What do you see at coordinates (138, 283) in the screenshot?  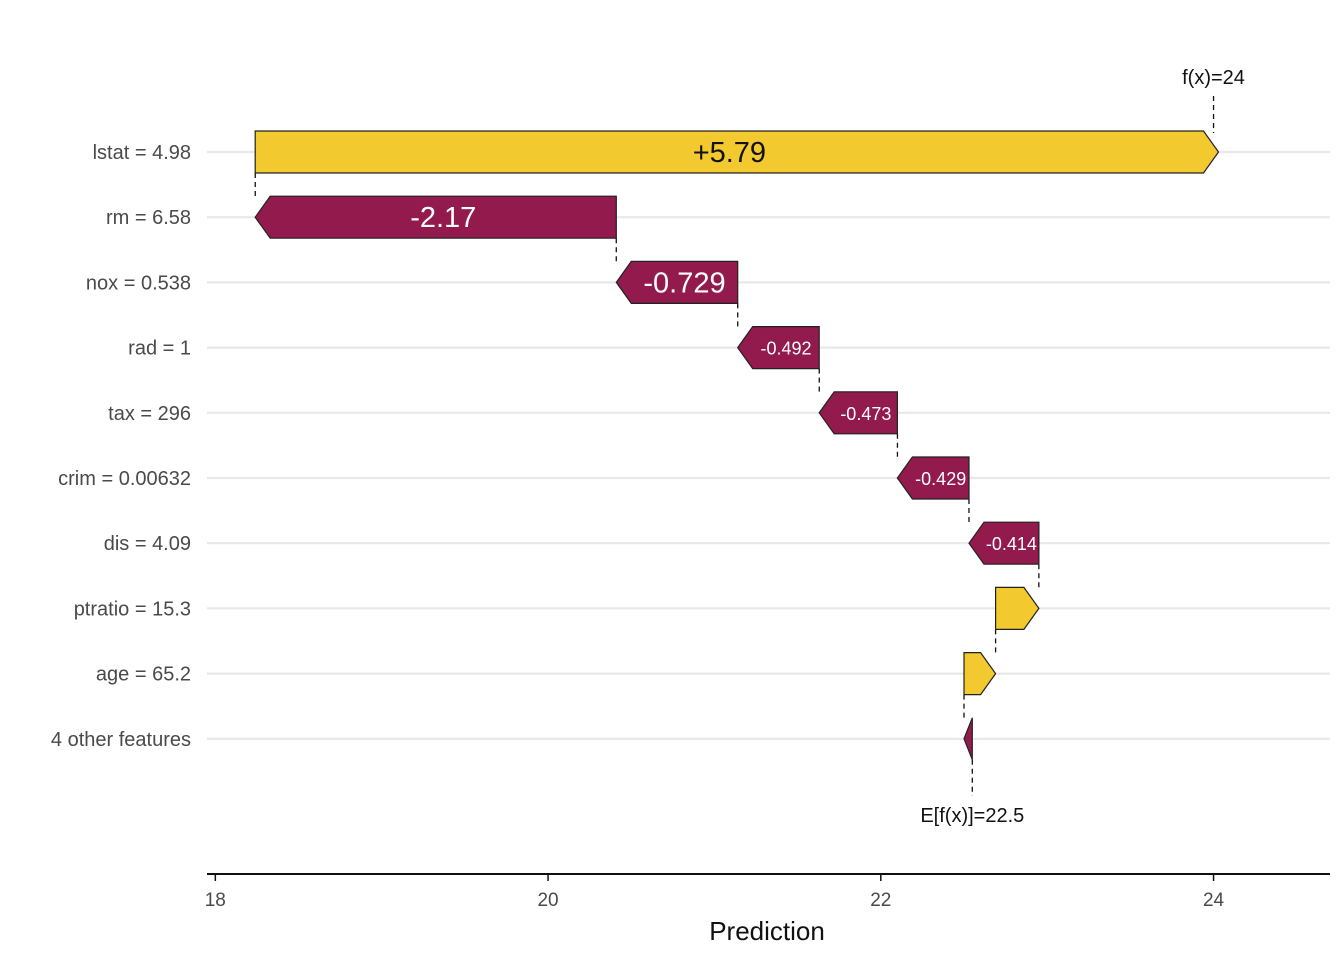 I see `feature-label: nox = 0.538` at bounding box center [138, 283].